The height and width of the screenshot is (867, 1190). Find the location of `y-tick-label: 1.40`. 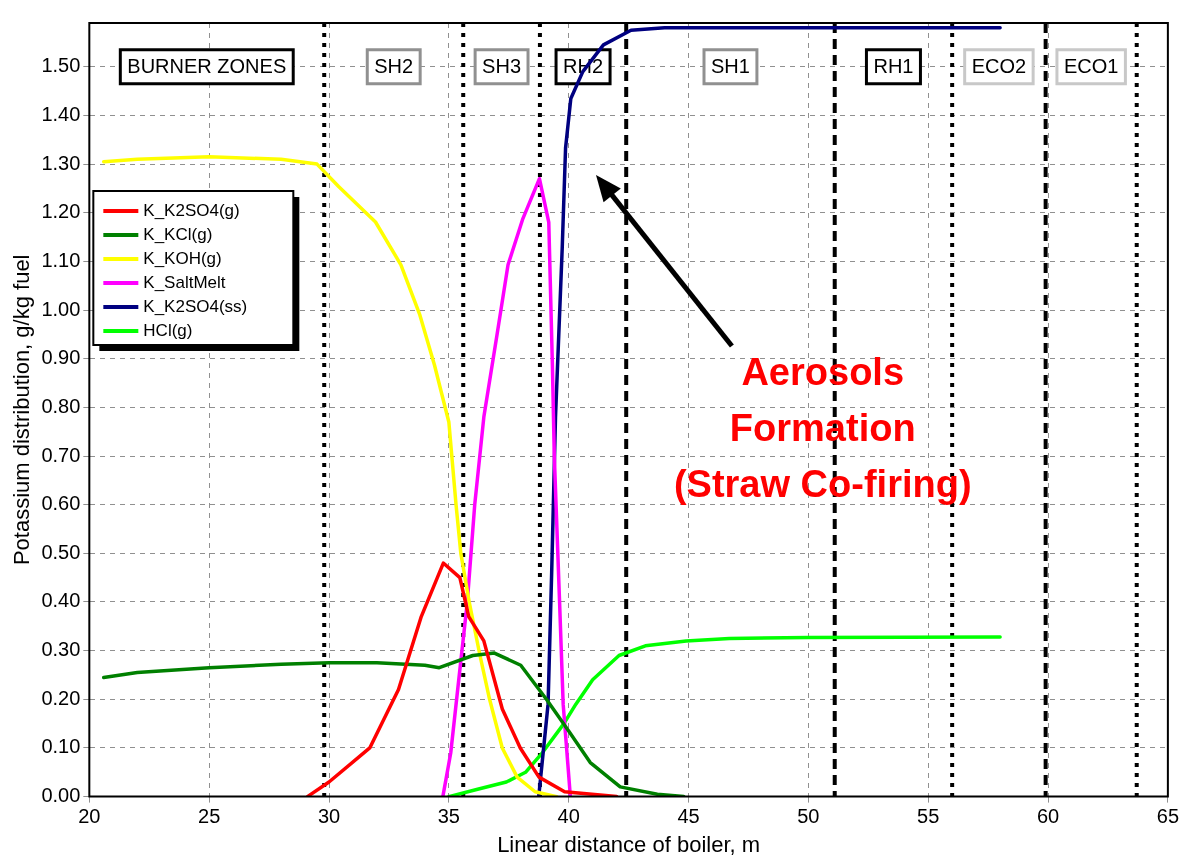

y-tick-label: 1.40 is located at coordinates (61, 113).